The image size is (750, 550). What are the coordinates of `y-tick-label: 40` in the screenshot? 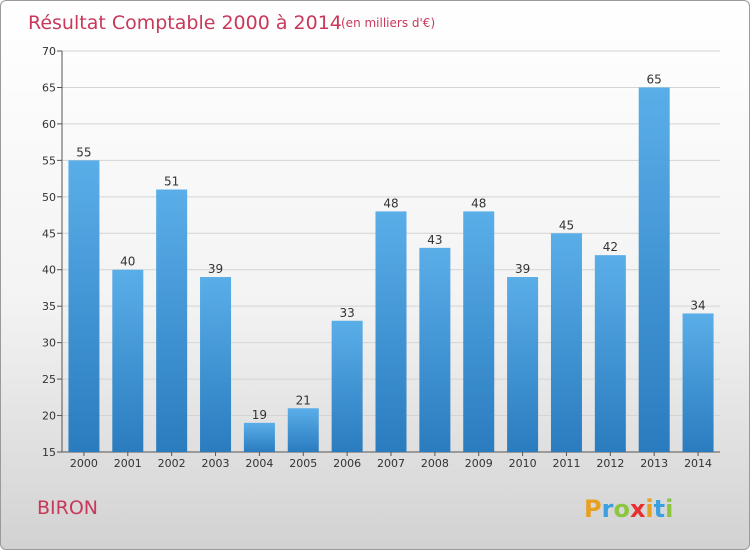 It's located at (49, 270).